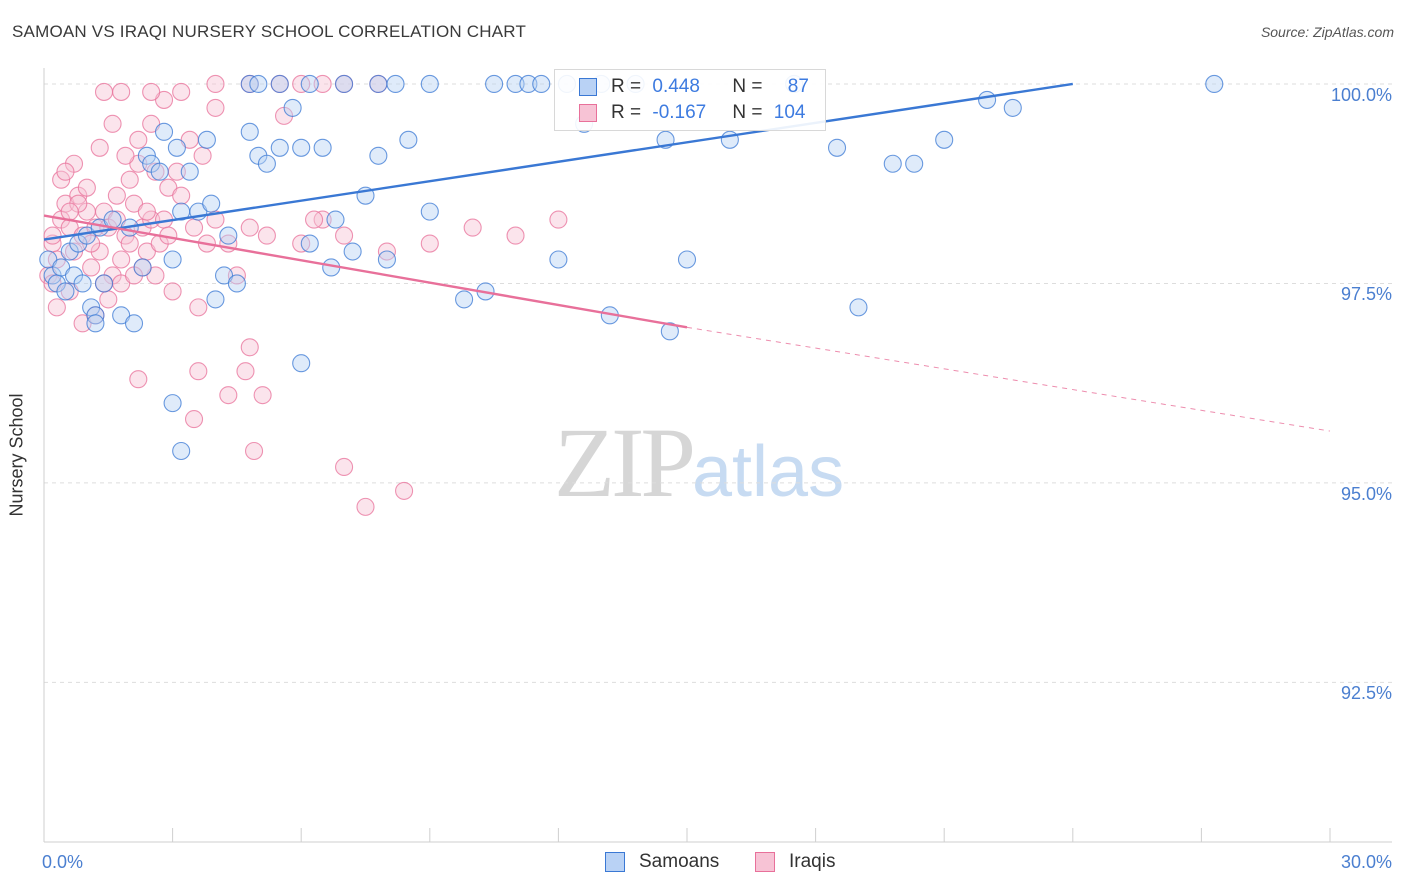 Image resolution: width=1406 pixels, height=892 pixels. I want to click on watermark-atlas: atlas, so click(768, 472).